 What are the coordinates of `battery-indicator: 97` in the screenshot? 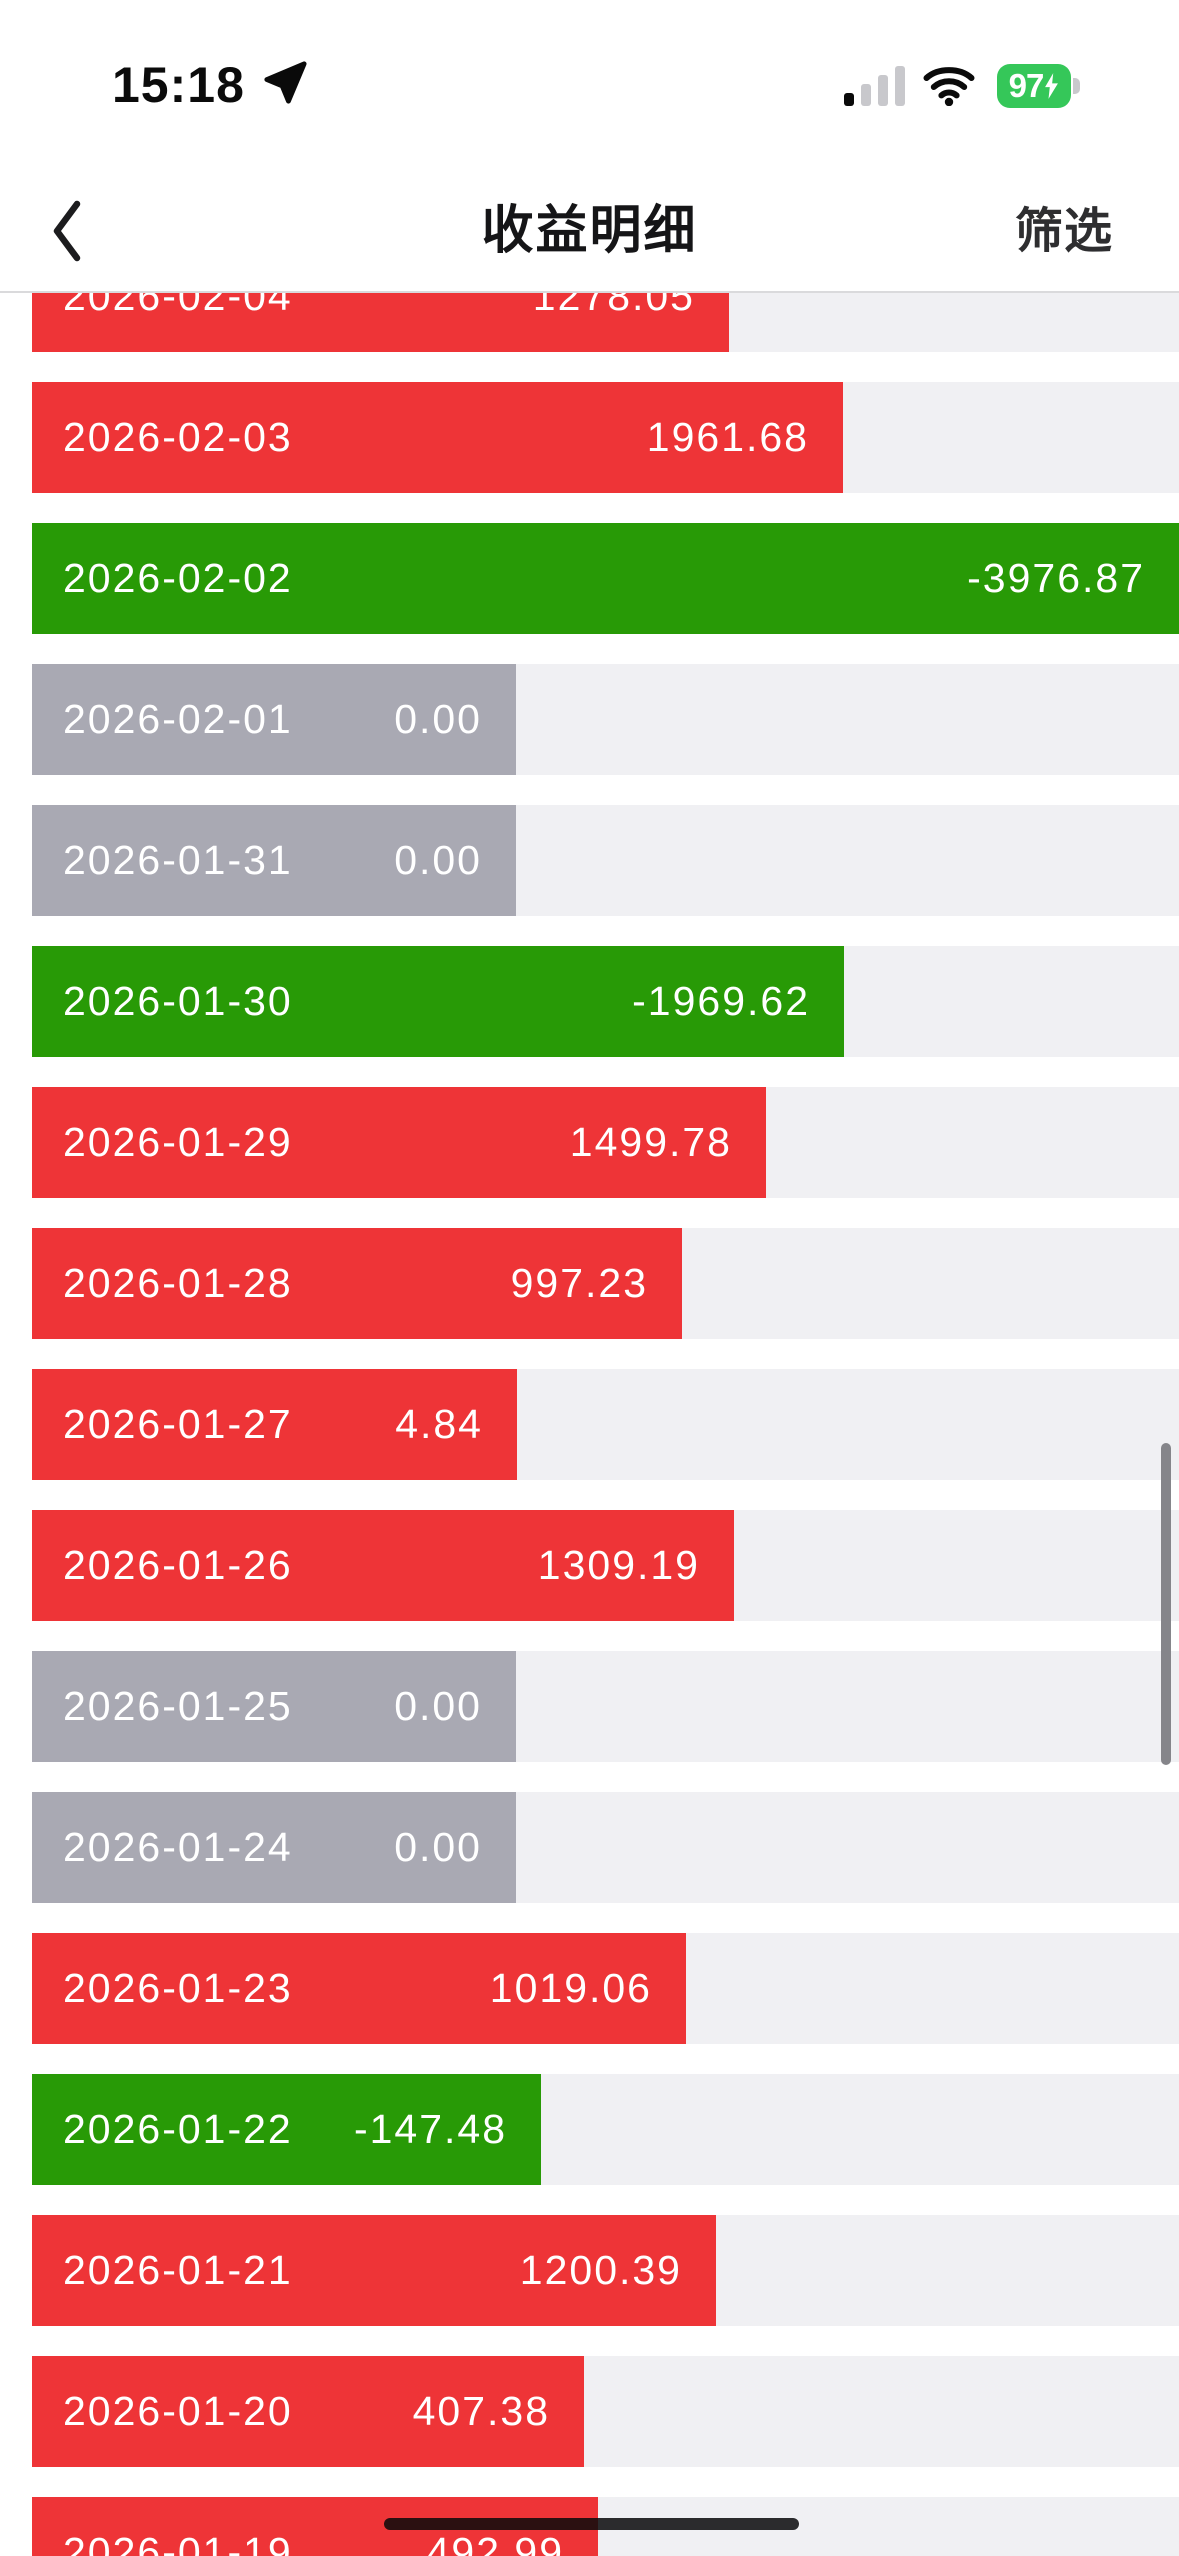 It's located at (1034, 86).